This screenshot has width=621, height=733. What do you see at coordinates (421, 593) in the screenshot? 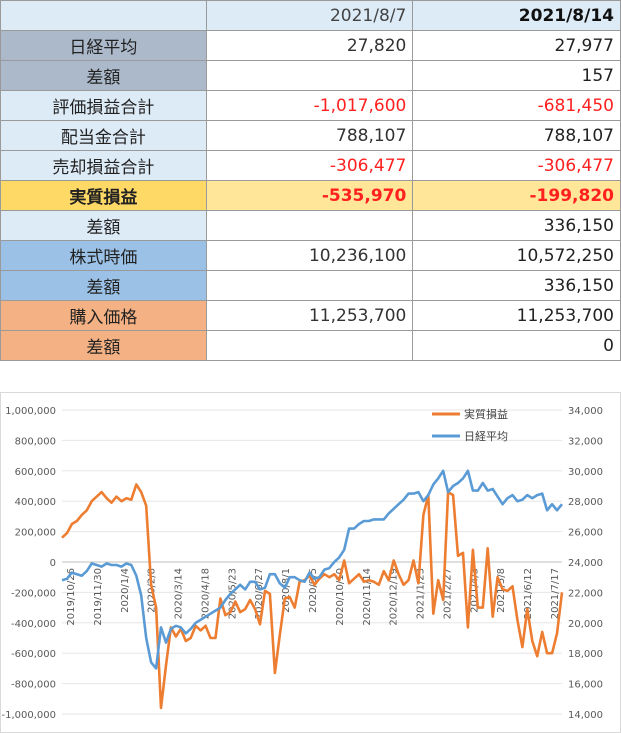
I see `x-axis-tick-label: 2021/1/23` at bounding box center [421, 593].